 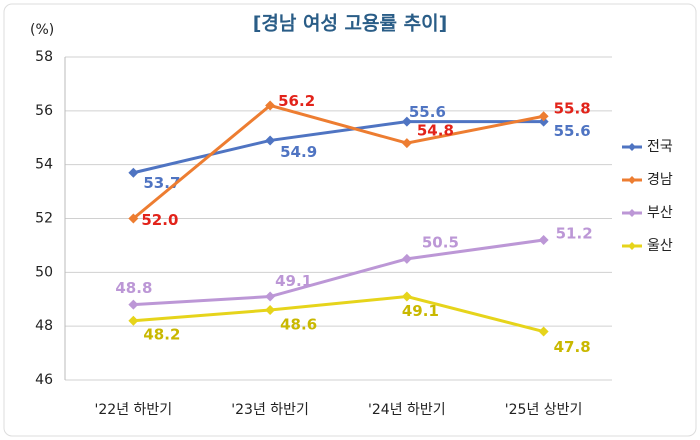 What do you see at coordinates (298, 325) in the screenshot?
I see `value-label: 48.6` at bounding box center [298, 325].